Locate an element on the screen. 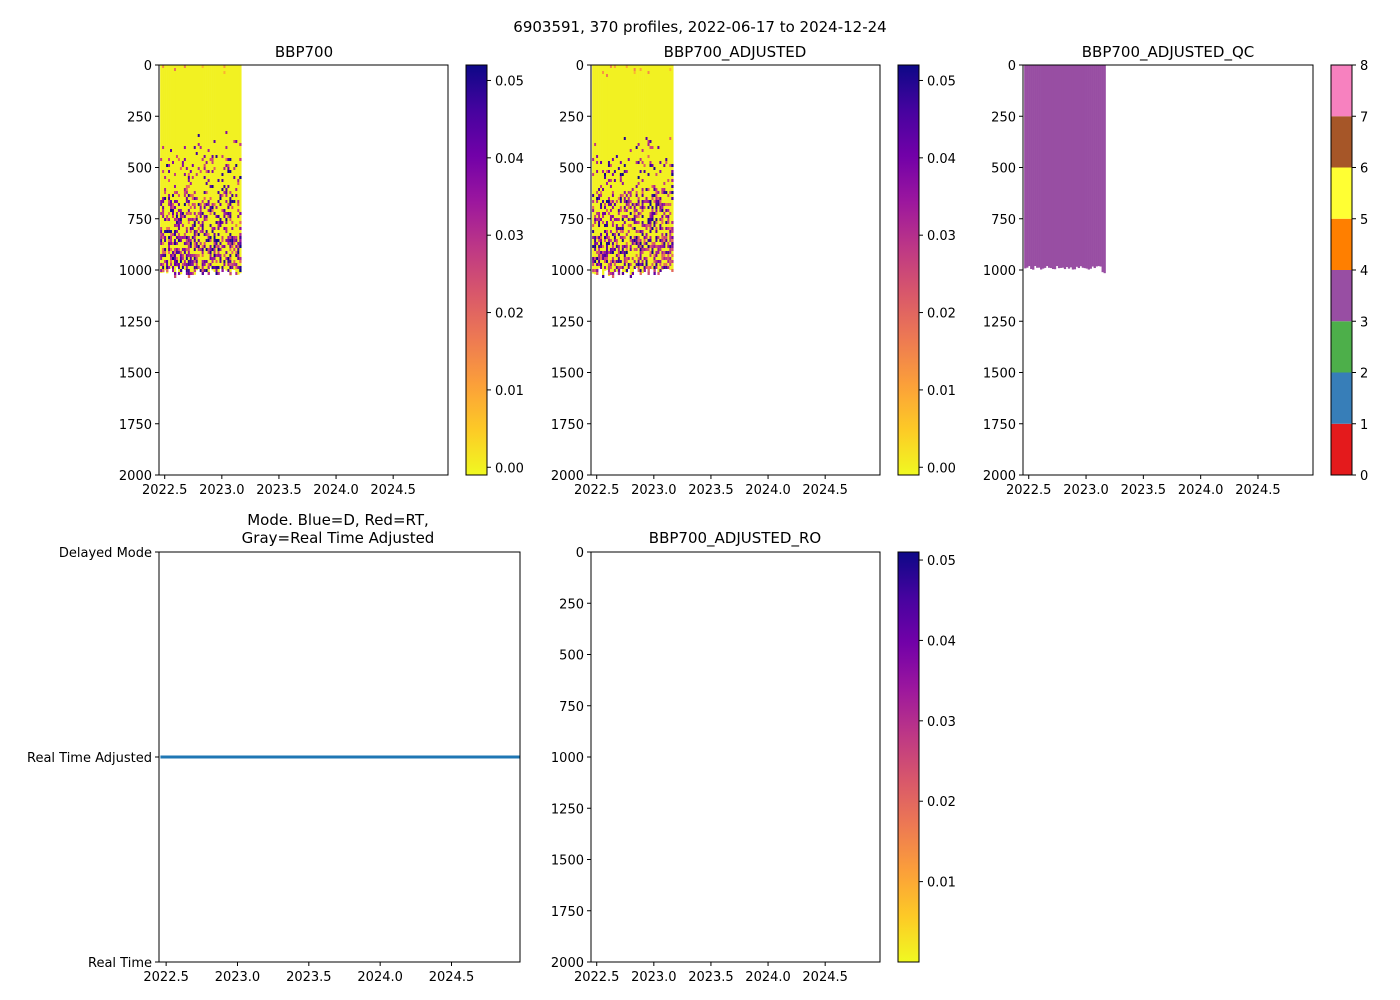 The height and width of the screenshot is (1000, 1400). y-tick-label: 250 is located at coordinates (1003, 117).